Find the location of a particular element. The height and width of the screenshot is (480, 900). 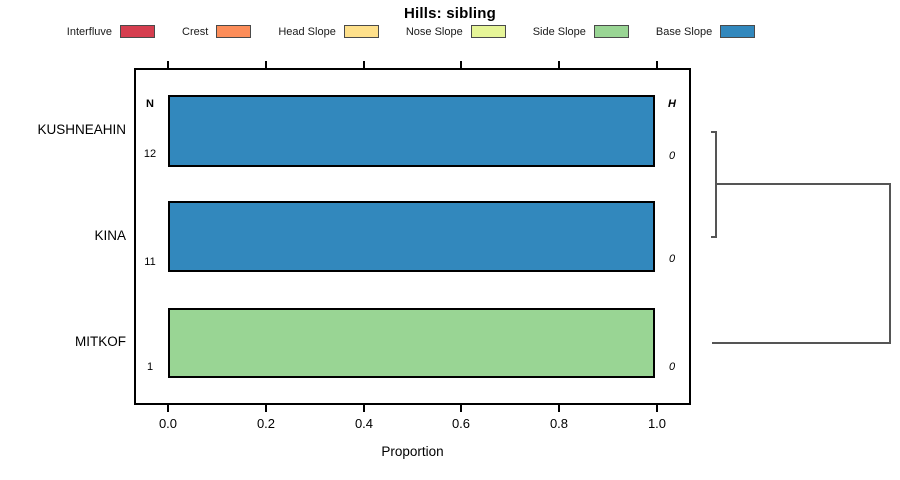

h-value-kina: 0 is located at coordinates (672, 259).